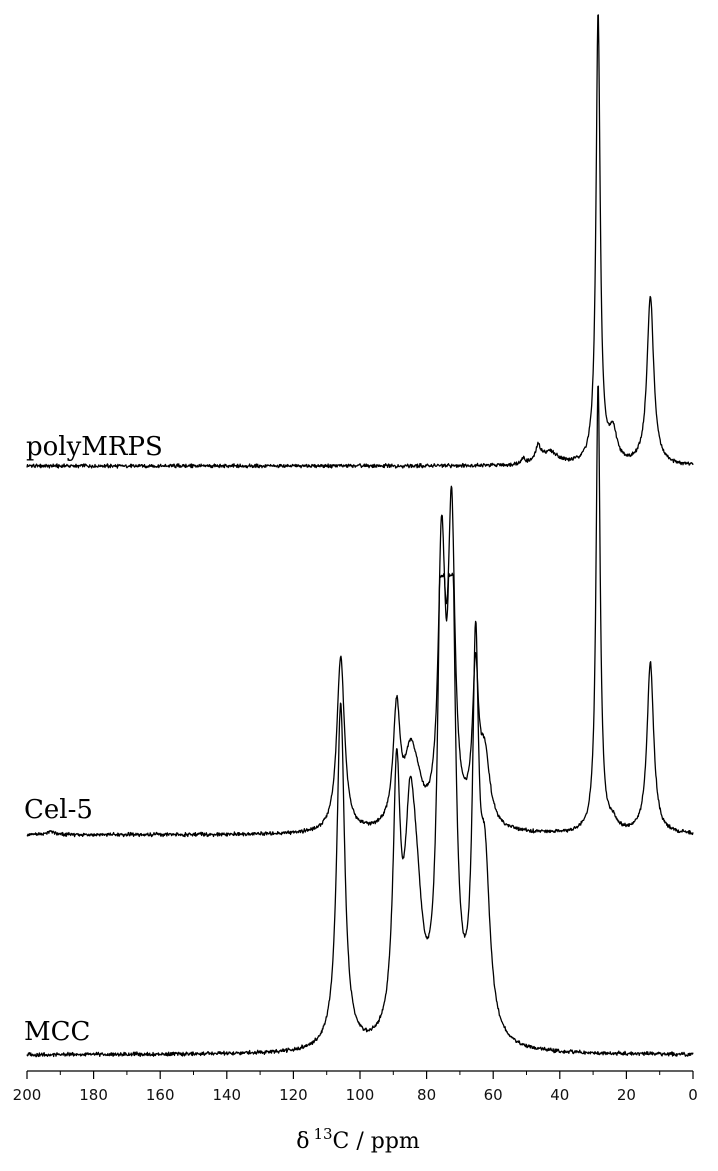 Image resolution: width=718 pixels, height=1171 pixels. Describe the element at coordinates (58, 810) in the screenshot. I see `series-label-cel5: Cel-5` at that location.